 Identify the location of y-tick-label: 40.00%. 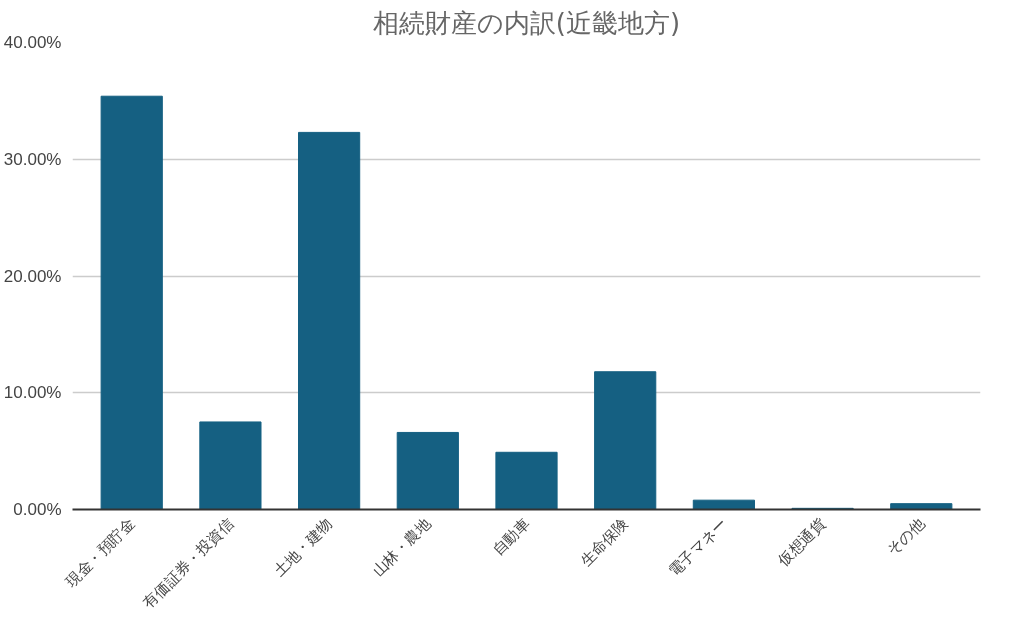
(32, 42).